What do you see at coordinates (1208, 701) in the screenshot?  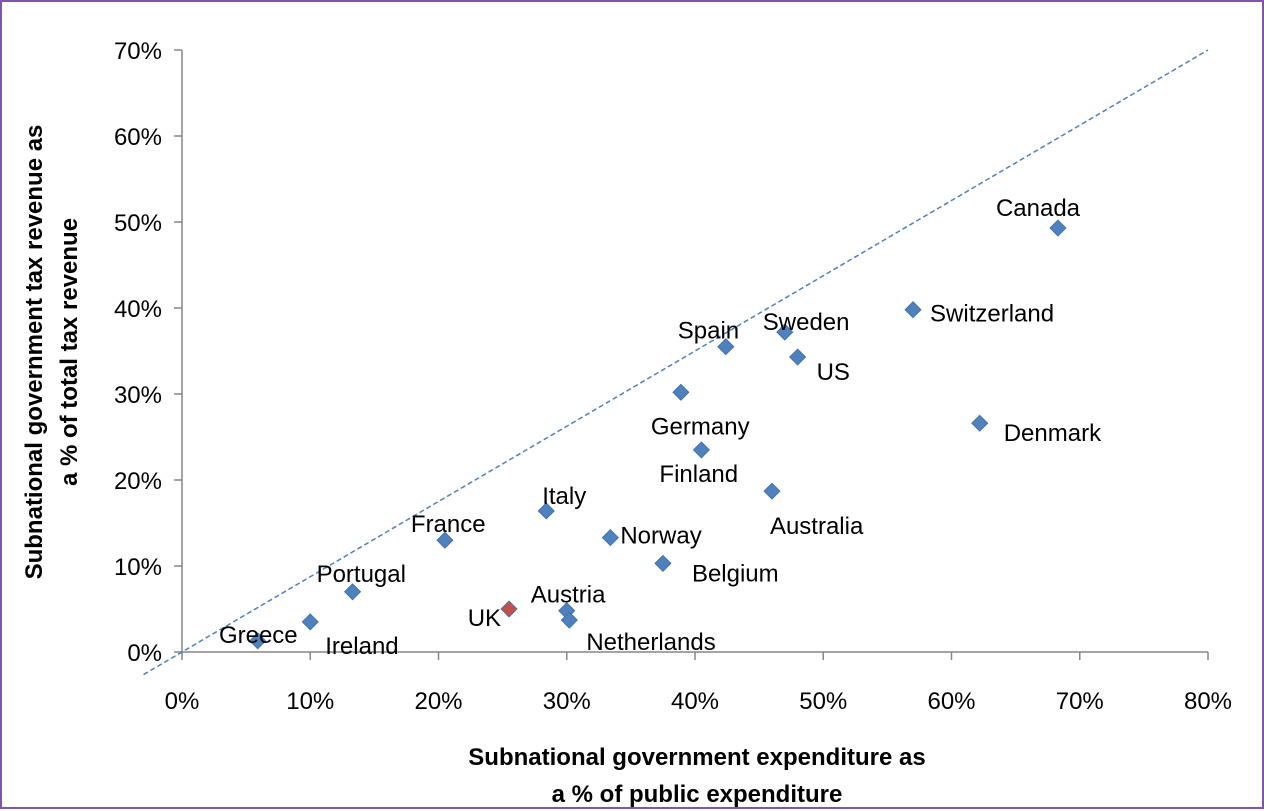 I see `x-tick-label: 80%` at bounding box center [1208, 701].